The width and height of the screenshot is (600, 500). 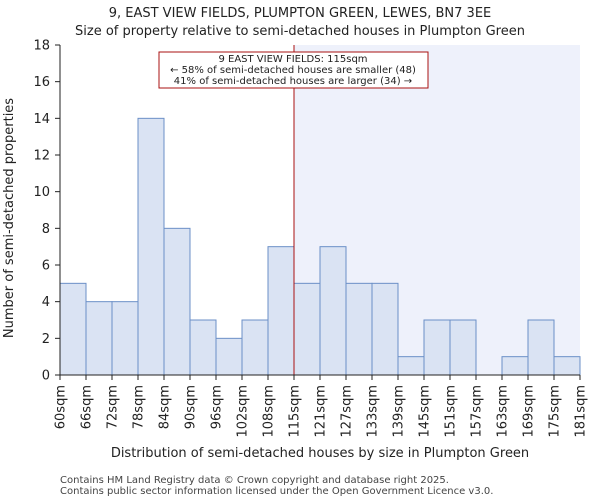 I want to click on y-tick-label: 0, so click(x=46, y=376).